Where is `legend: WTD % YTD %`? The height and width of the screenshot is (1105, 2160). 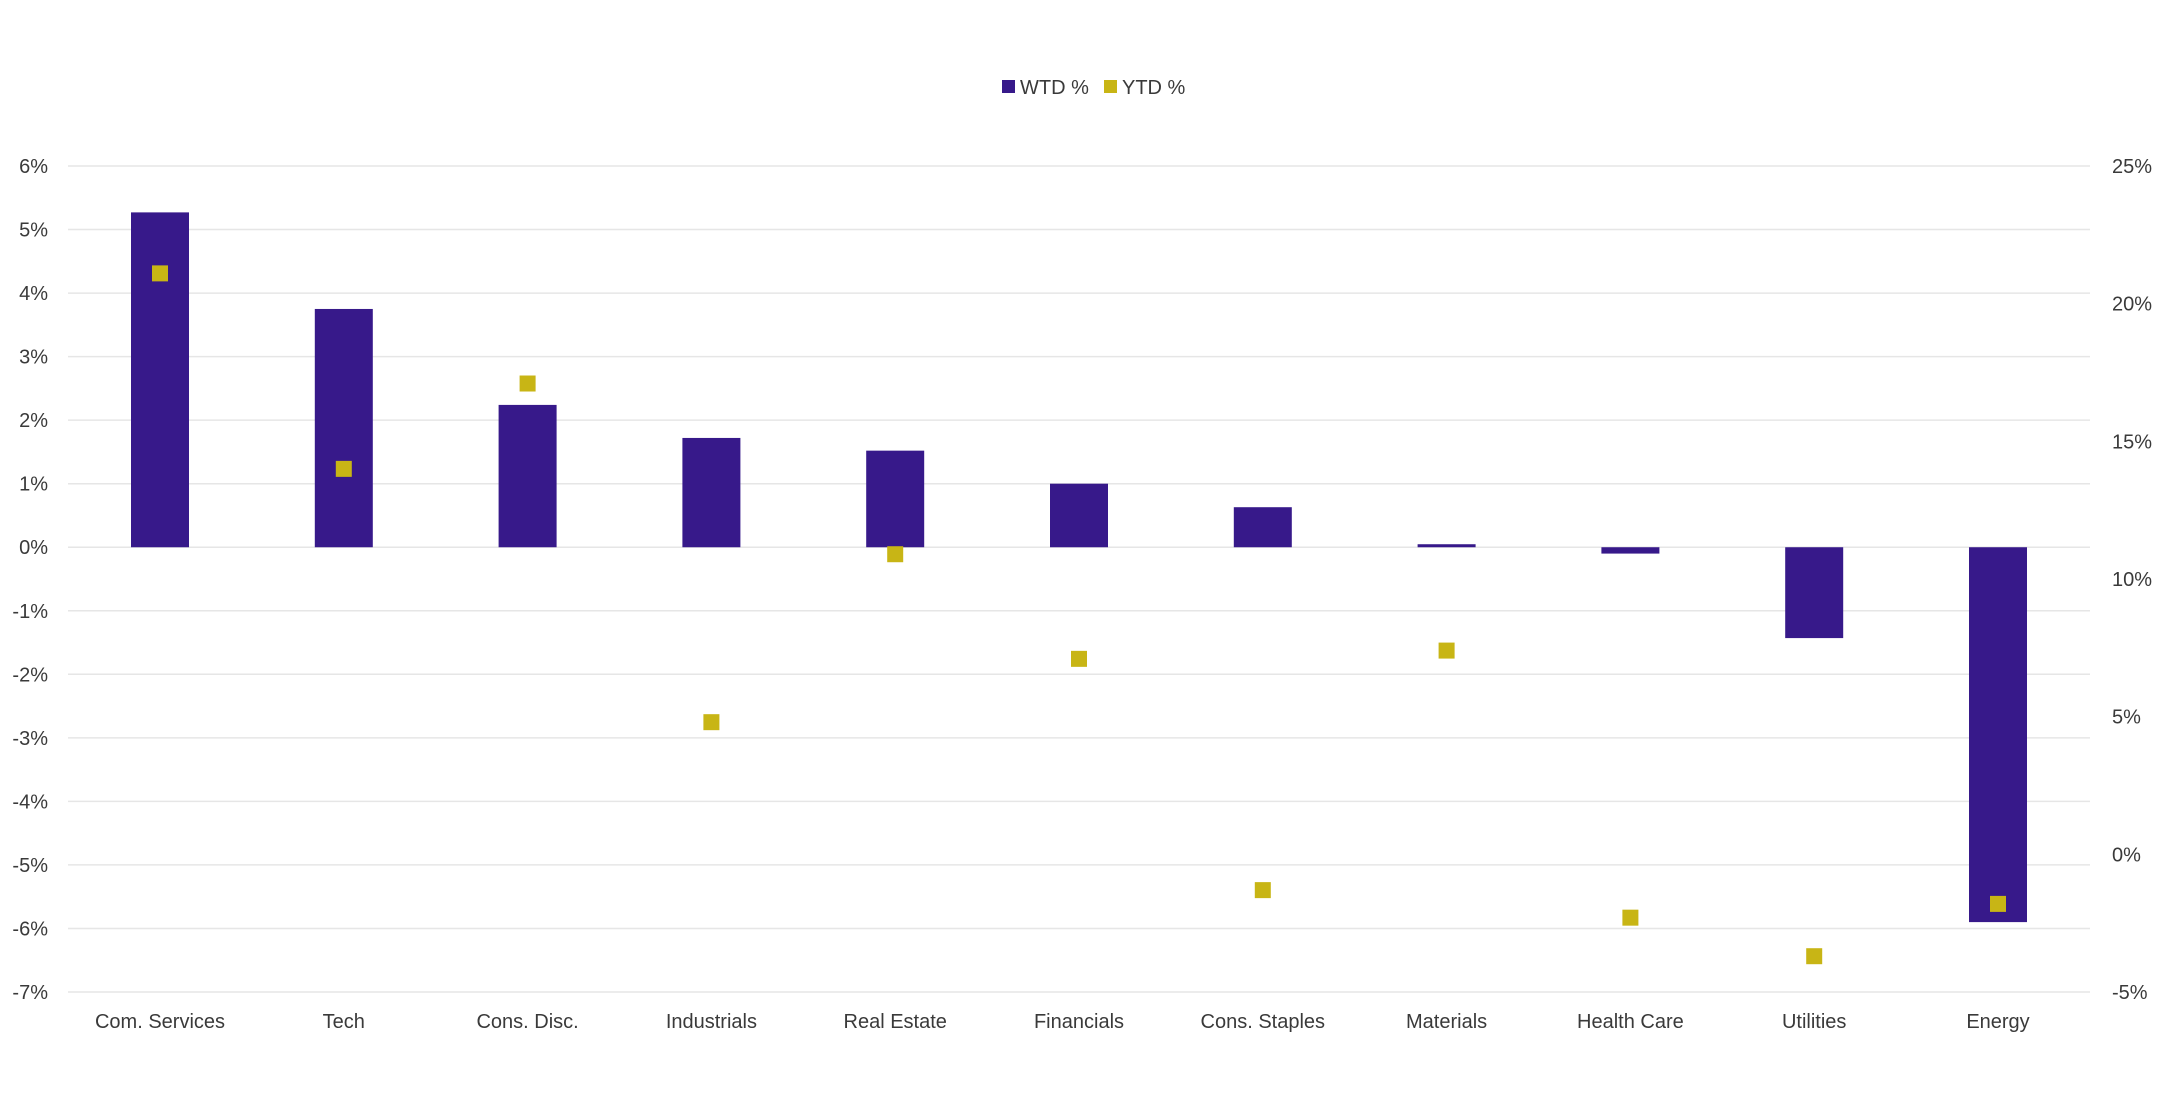 legend: WTD % YTD % is located at coordinates (1094, 88).